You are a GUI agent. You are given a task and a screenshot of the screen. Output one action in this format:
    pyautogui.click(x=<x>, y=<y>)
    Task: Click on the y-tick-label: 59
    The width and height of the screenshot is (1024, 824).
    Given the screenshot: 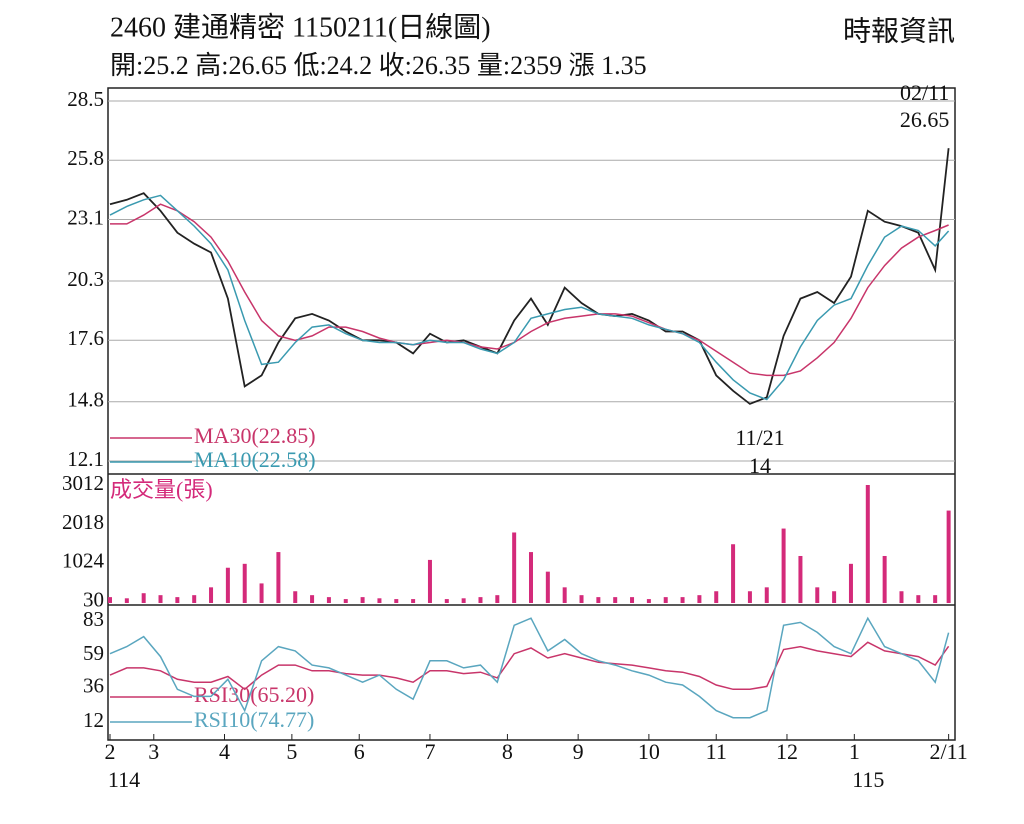 What is the action you would take?
    pyautogui.click(x=93, y=653)
    